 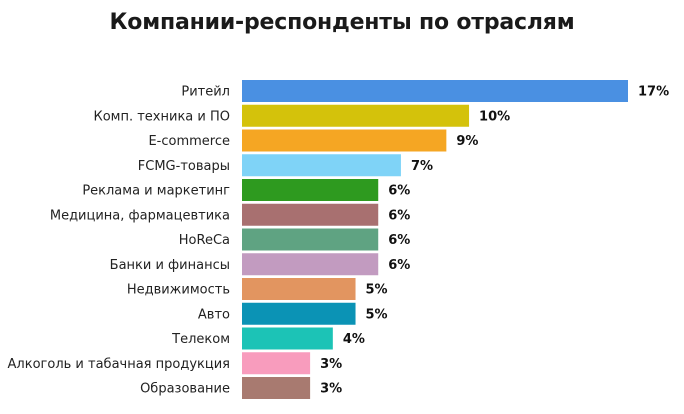 I want to click on category-label: E-commerce, so click(x=189, y=141).